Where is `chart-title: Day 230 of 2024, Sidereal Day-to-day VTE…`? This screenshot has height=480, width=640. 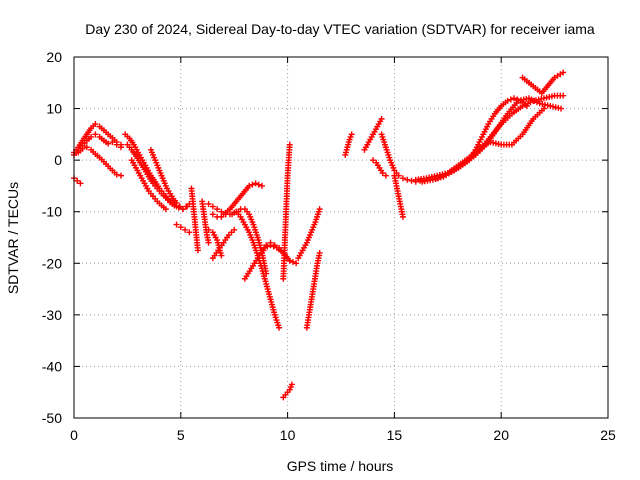
chart-title: Day 230 of 2024, Sidereal Day-to-day VTE… is located at coordinates (340, 29).